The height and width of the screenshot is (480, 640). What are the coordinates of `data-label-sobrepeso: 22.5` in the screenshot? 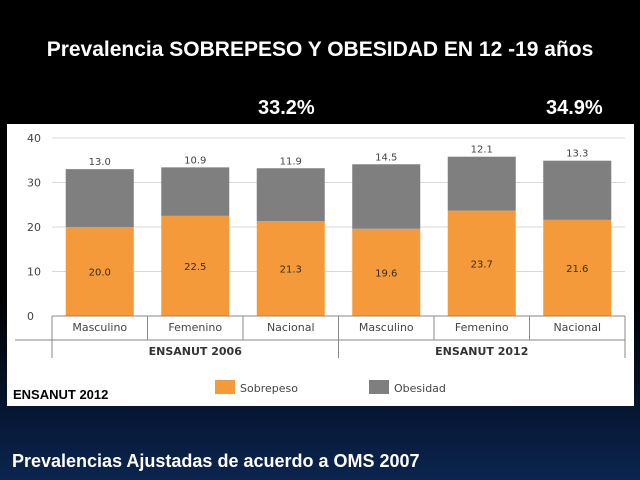 It's located at (195, 267).